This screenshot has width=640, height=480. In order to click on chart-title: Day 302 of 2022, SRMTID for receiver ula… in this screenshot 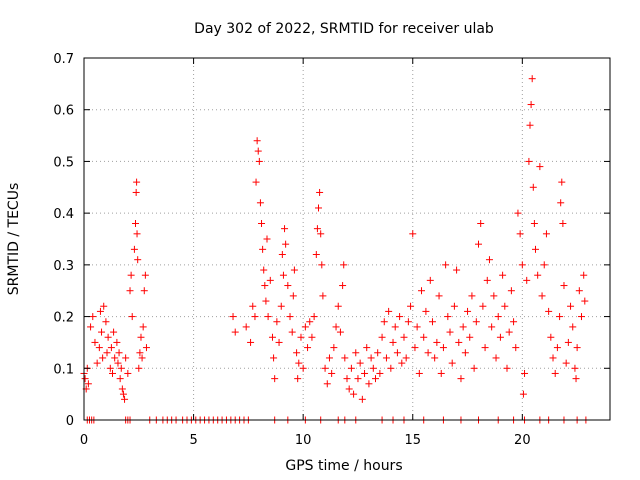, I will do `click(344, 29)`.